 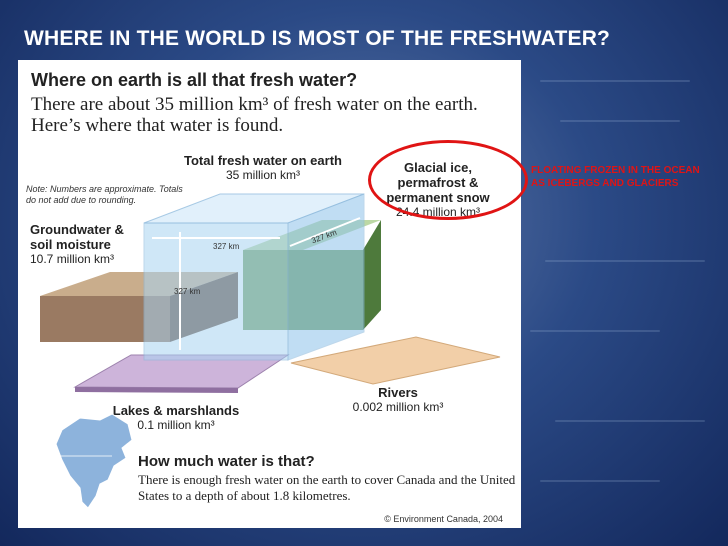 I want to click on width-label: 327 km, so click(x=226, y=246).